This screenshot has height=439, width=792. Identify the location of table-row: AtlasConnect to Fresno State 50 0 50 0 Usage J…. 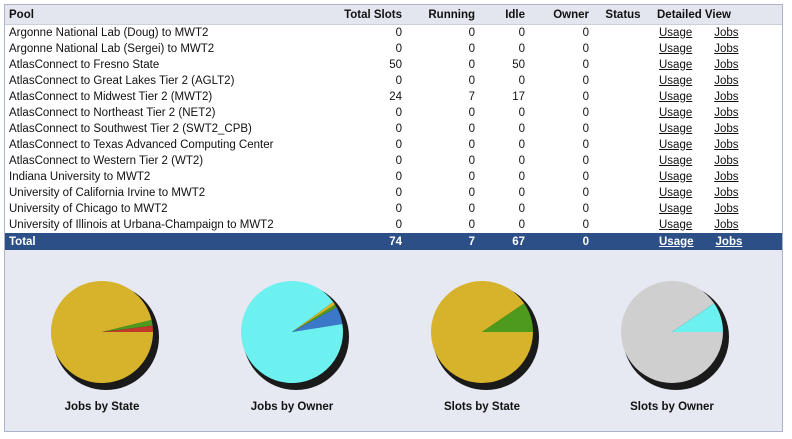
(393, 65).